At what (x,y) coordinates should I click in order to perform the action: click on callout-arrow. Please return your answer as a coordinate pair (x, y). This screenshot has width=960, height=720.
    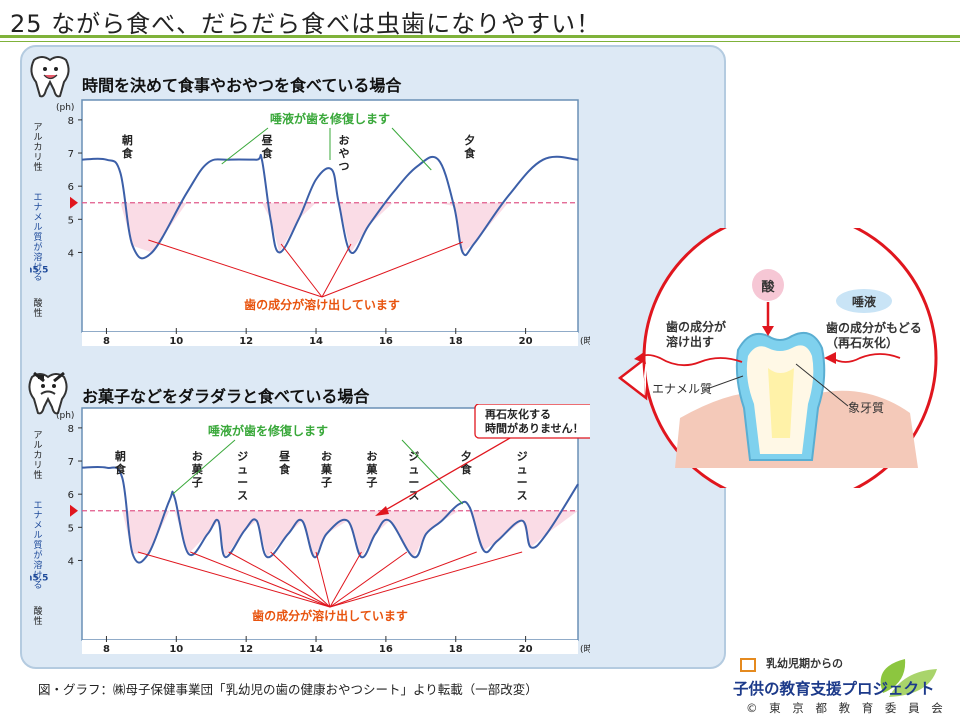
    Looking at the image, I should click on (446, 475).